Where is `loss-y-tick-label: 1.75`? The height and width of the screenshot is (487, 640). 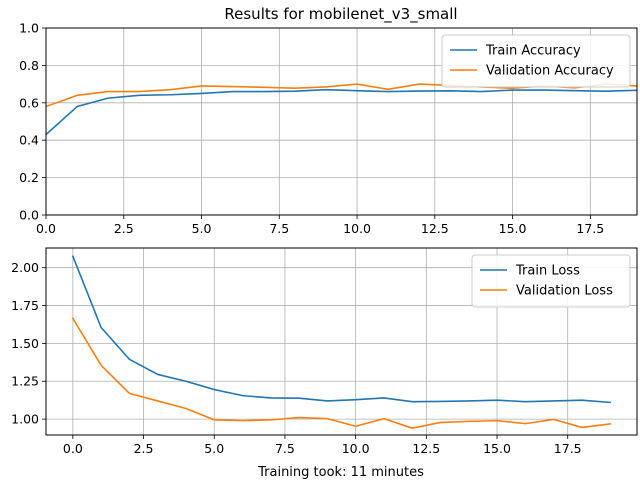 loss-y-tick-label: 1.75 is located at coordinates (25, 305).